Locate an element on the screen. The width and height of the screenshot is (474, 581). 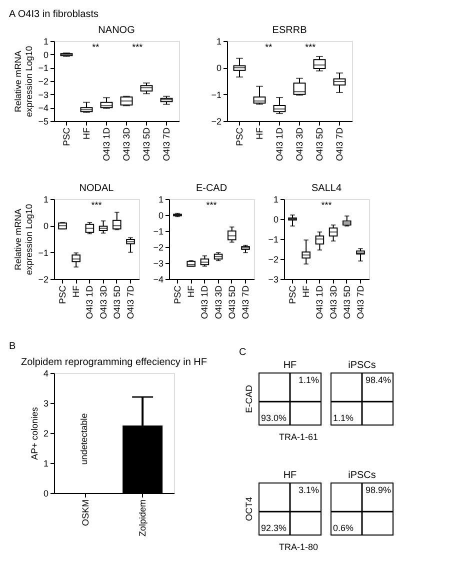
y-tick-label: 3 is located at coordinates (45, 403).